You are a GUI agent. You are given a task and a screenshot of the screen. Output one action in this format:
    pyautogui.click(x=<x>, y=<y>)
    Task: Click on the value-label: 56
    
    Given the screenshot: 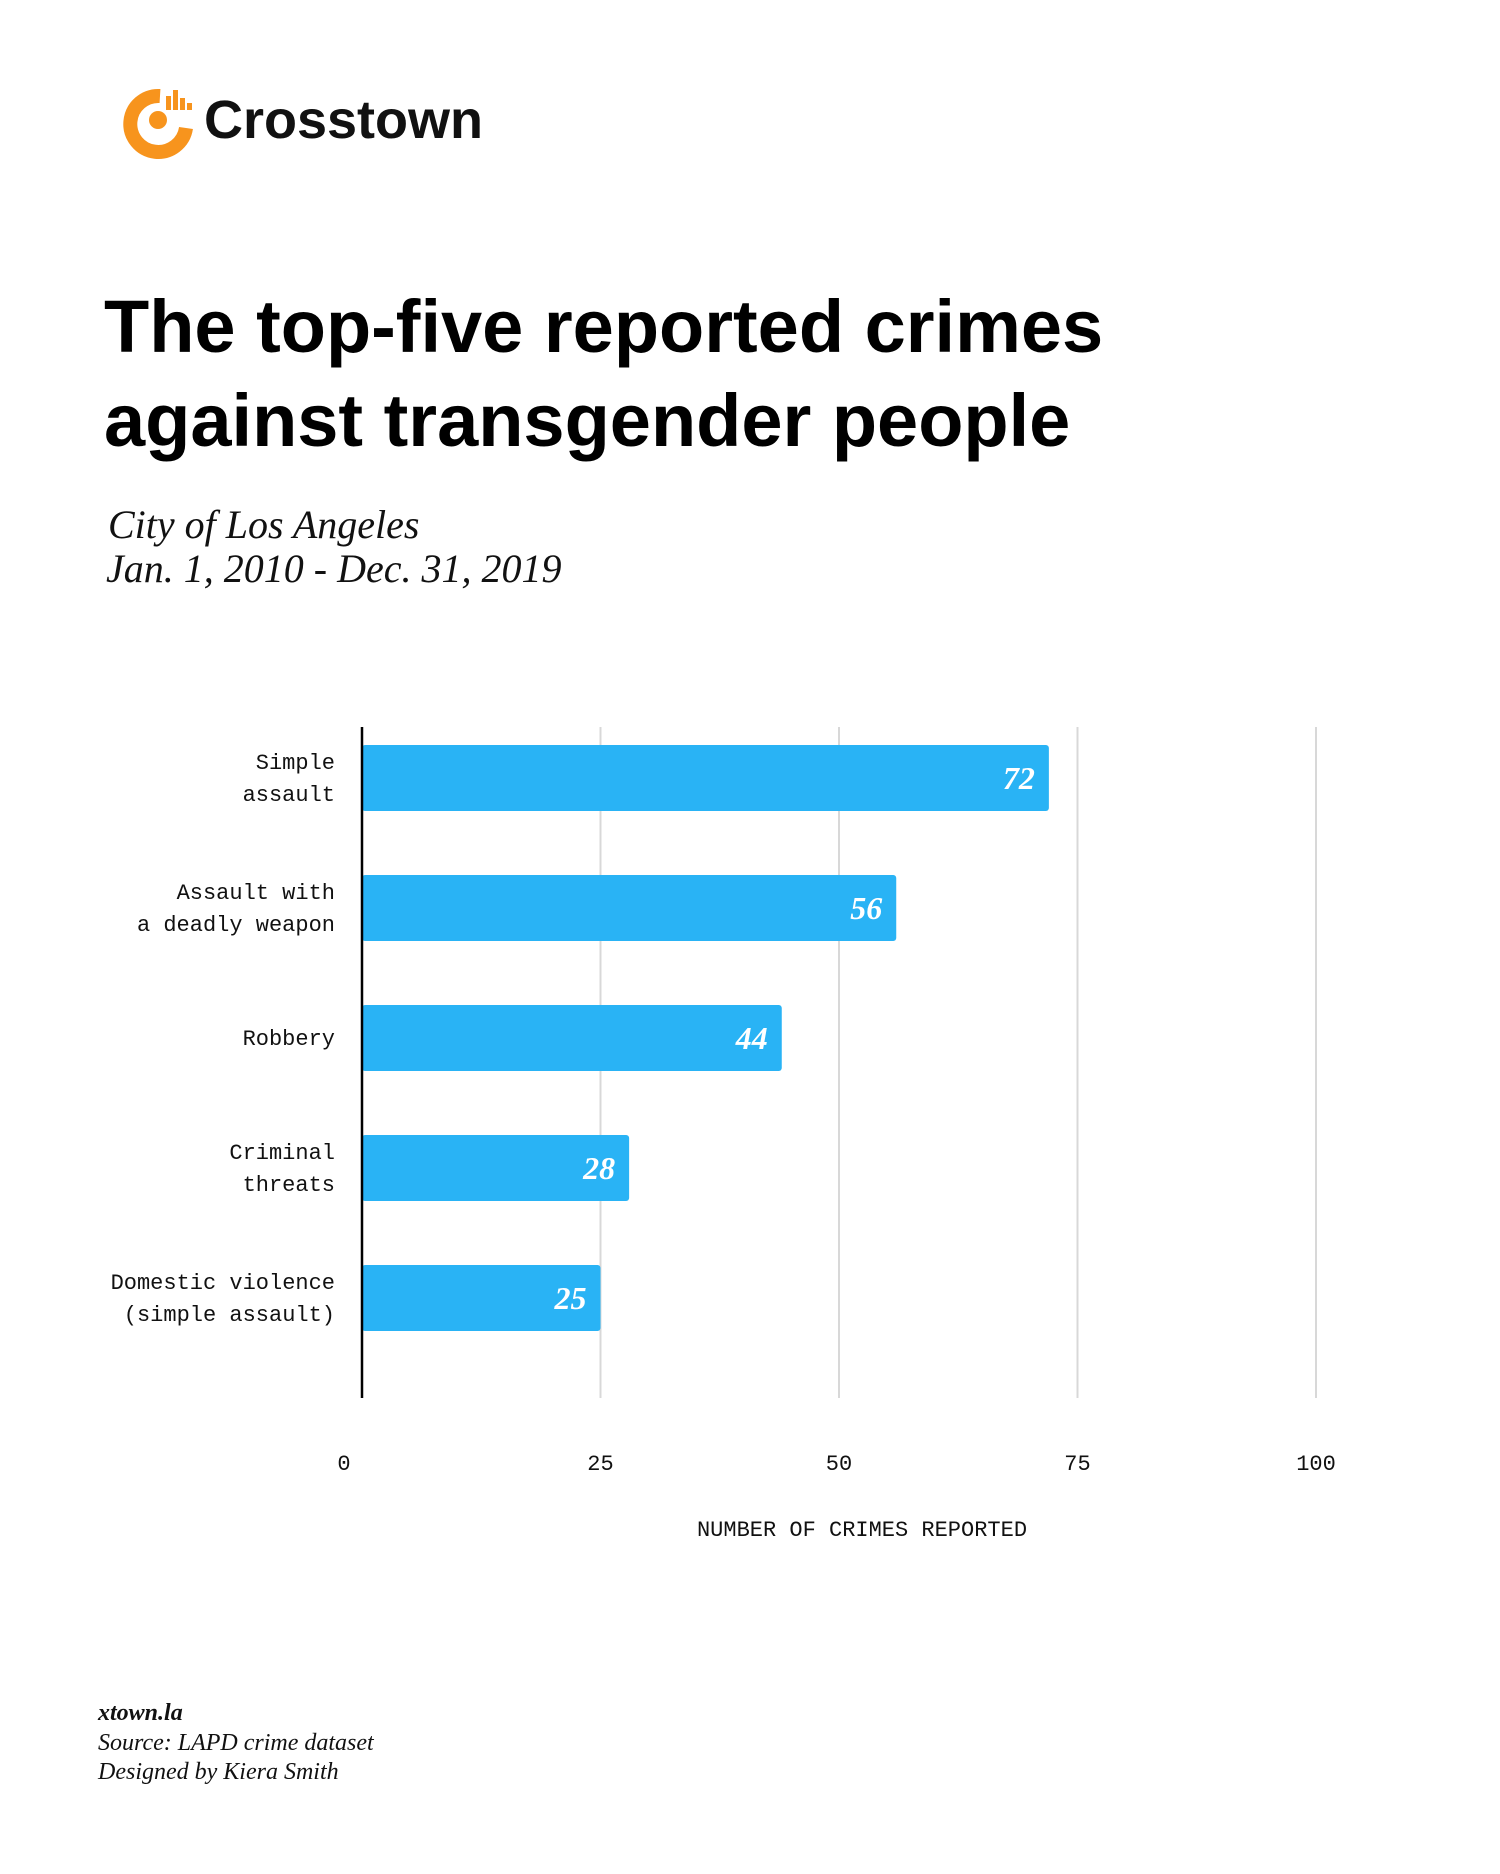 What is the action you would take?
    pyautogui.click(x=866, y=908)
    